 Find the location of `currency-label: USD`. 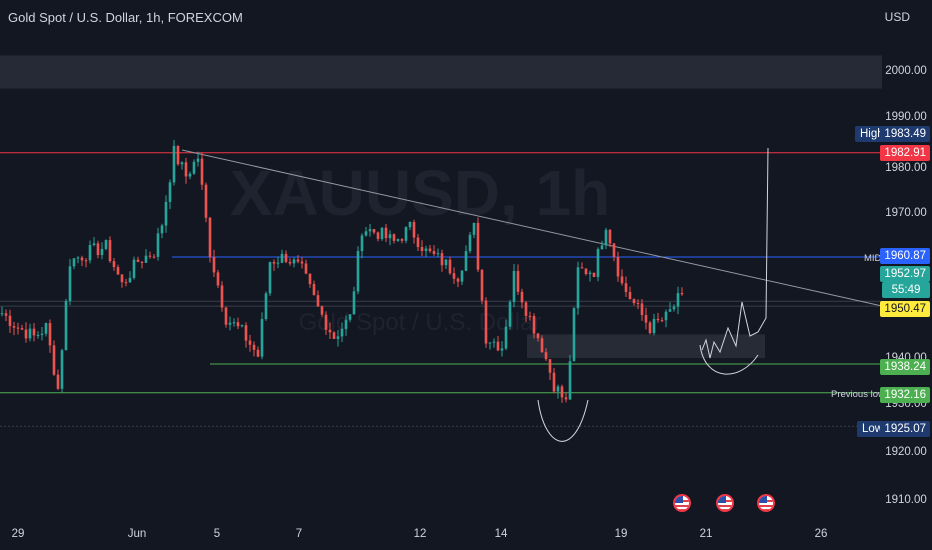

currency-label: USD is located at coordinates (897, 17).